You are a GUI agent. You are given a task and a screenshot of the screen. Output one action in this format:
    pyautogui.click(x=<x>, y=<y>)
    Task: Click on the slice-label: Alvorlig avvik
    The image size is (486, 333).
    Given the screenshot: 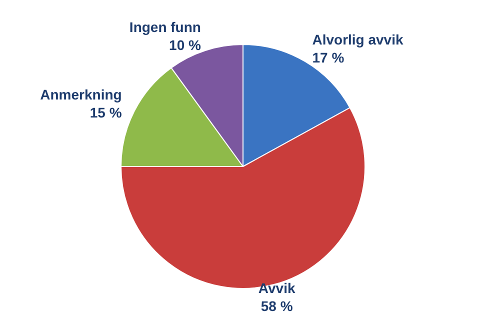 What is the action you would take?
    pyautogui.click(x=358, y=39)
    